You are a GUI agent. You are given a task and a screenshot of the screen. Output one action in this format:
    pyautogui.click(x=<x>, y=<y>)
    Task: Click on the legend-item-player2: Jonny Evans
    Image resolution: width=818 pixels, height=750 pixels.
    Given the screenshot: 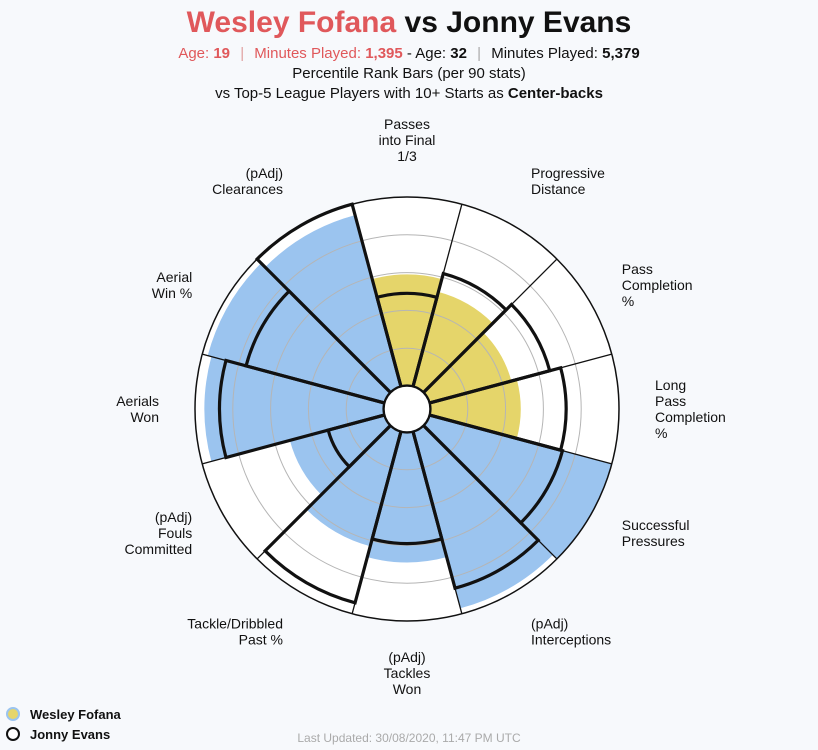 What is the action you would take?
    pyautogui.click(x=58, y=734)
    